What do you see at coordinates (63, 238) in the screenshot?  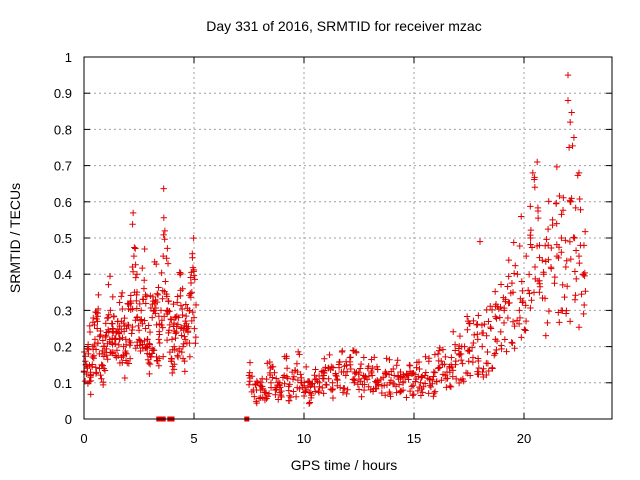 I see `y-tick-label: 0.5` at bounding box center [63, 238].